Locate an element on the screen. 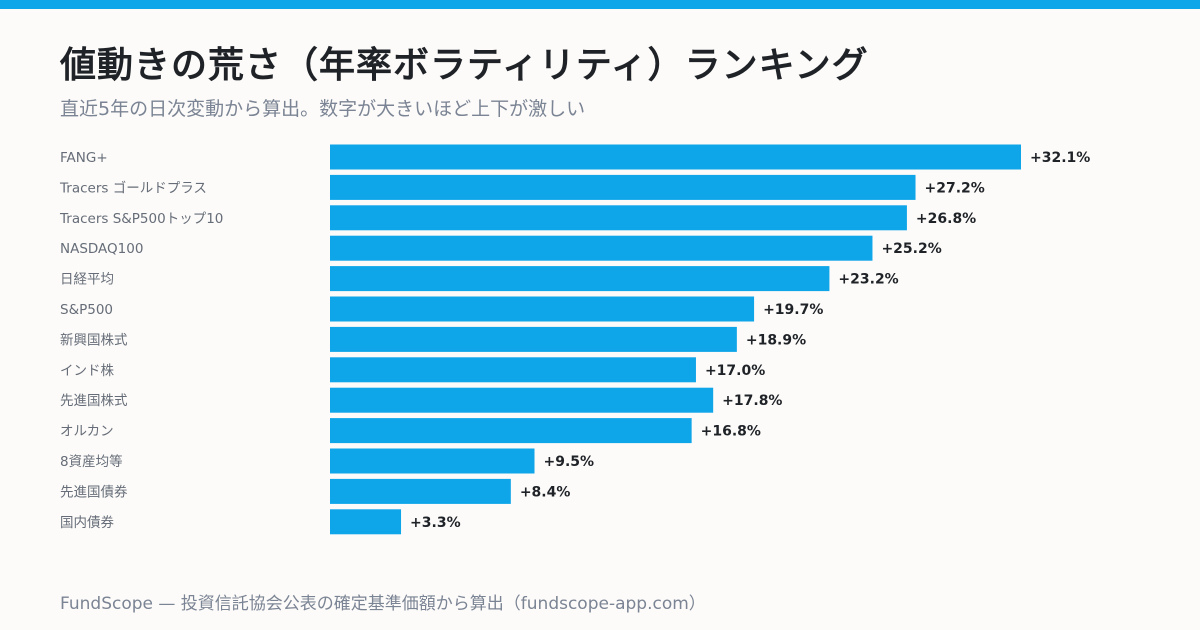 The image size is (1200, 630). value-label: +26.8% is located at coordinates (946, 219).